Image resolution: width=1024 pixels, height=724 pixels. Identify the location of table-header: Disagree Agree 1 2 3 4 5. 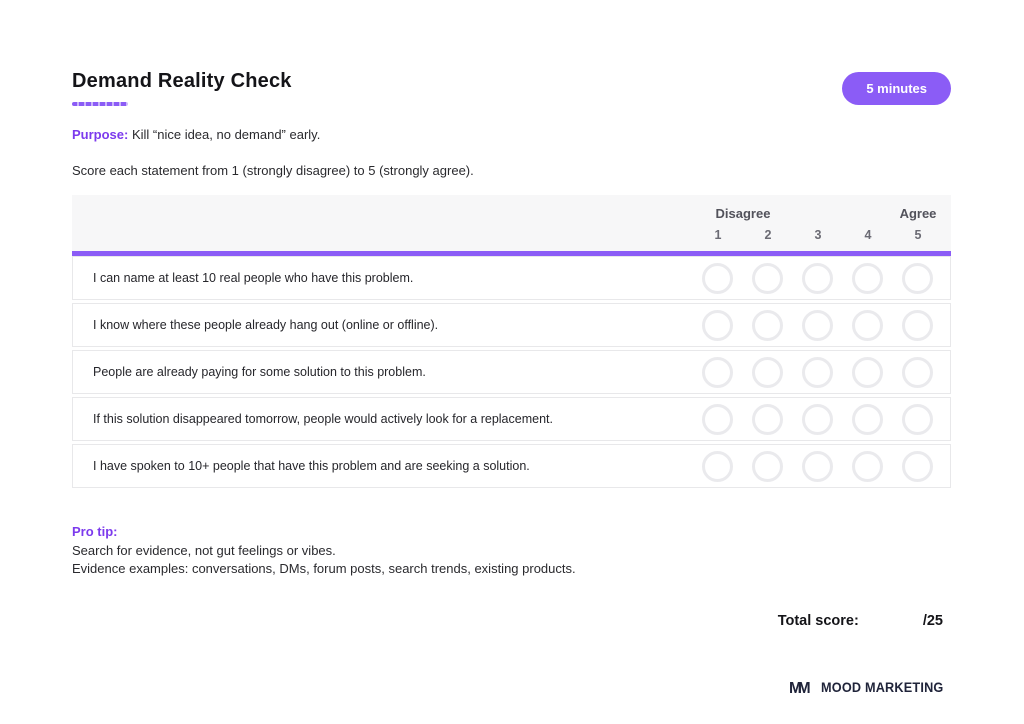
(511, 223).